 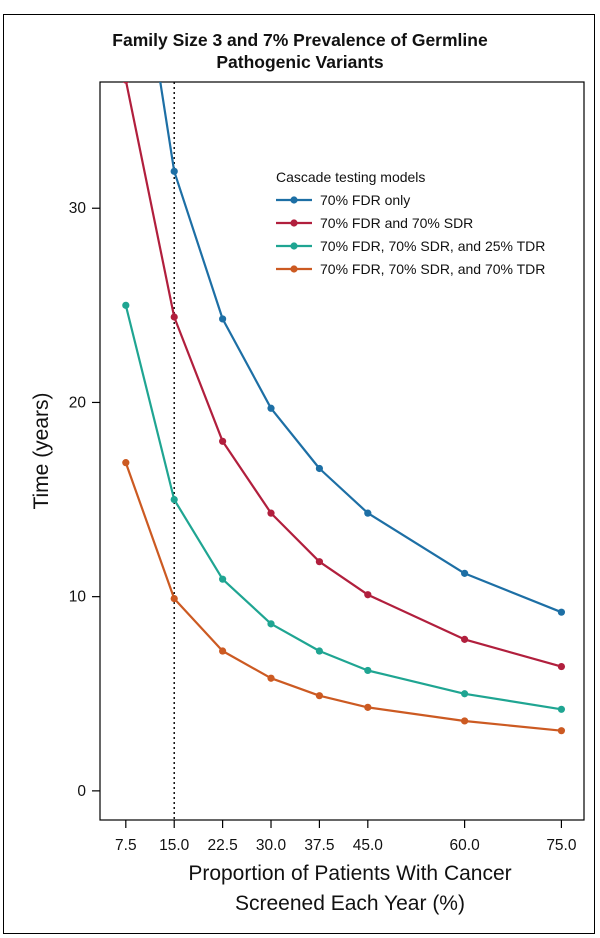 What do you see at coordinates (78, 208) in the screenshot?
I see `y-tick-label: 30` at bounding box center [78, 208].